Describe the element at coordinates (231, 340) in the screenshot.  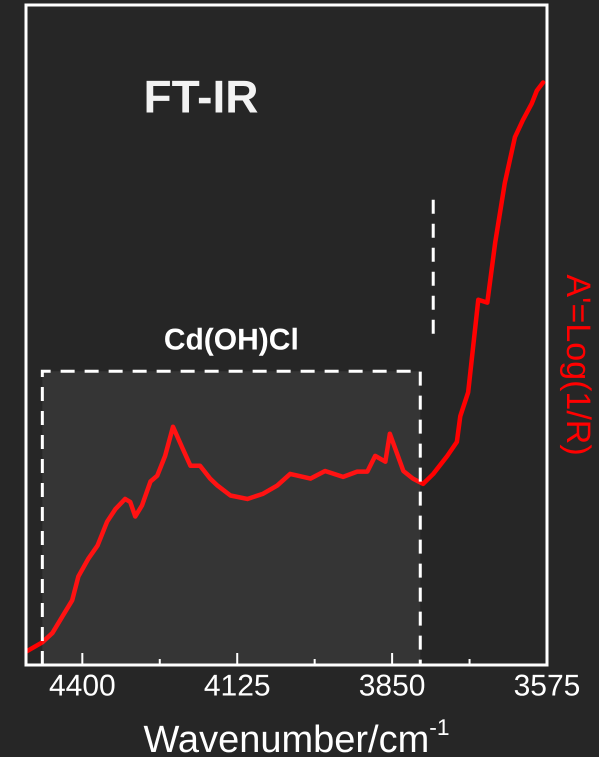
I see `band-label: Cd(OH)Cl` at that location.